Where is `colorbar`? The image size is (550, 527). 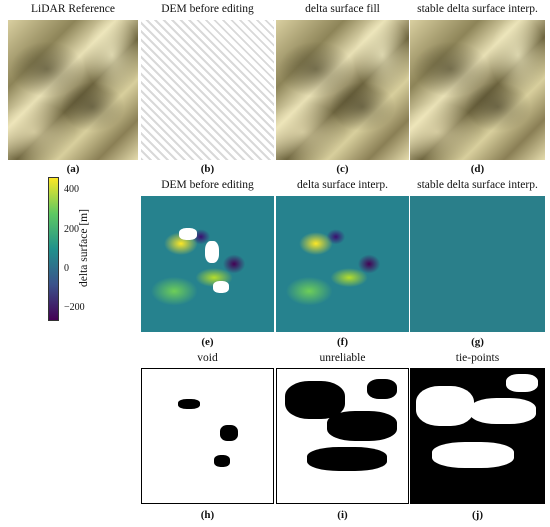
colorbar is located at coordinates (53, 249).